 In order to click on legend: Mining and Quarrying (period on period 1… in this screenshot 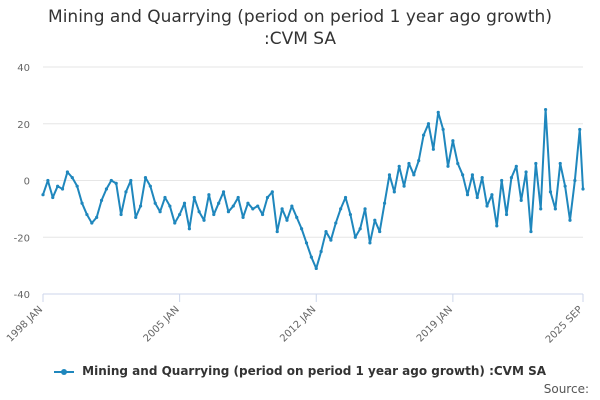, I will do `click(300, 371)`.